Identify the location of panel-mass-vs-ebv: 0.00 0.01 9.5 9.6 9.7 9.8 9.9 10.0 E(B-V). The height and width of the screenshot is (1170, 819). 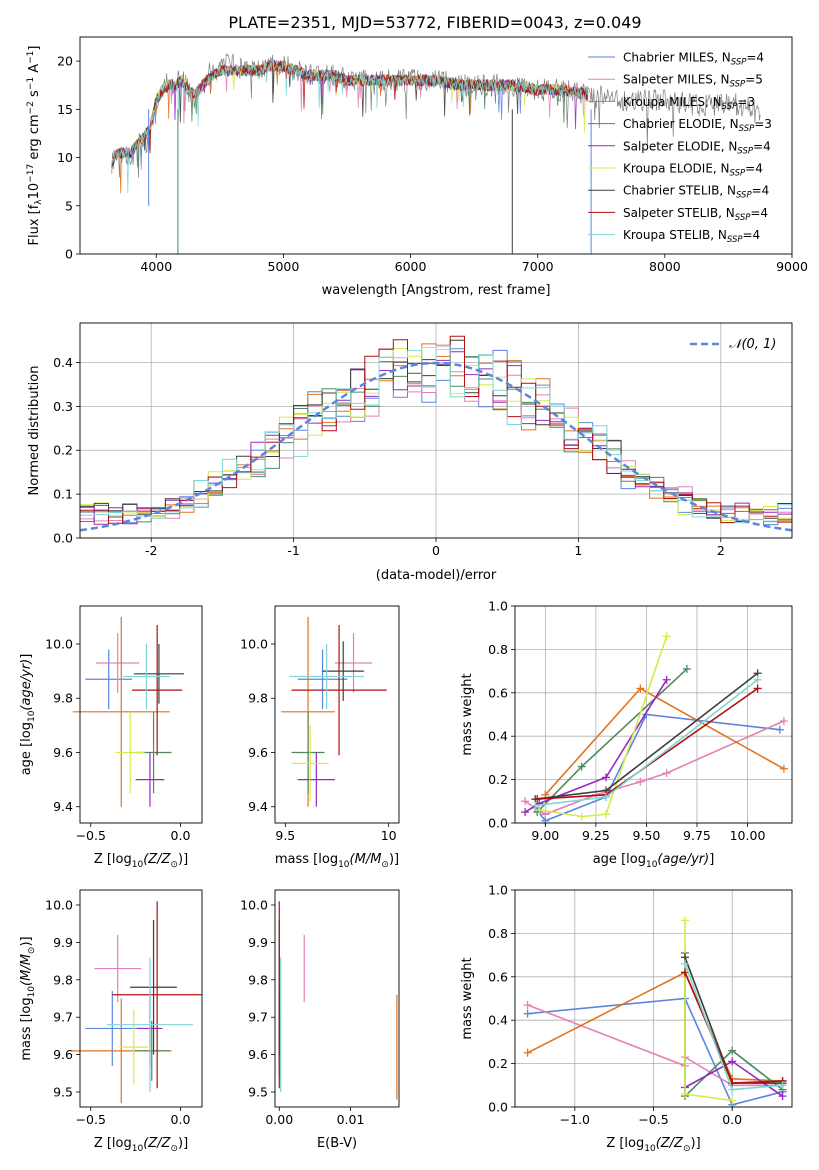
(320, 1020).